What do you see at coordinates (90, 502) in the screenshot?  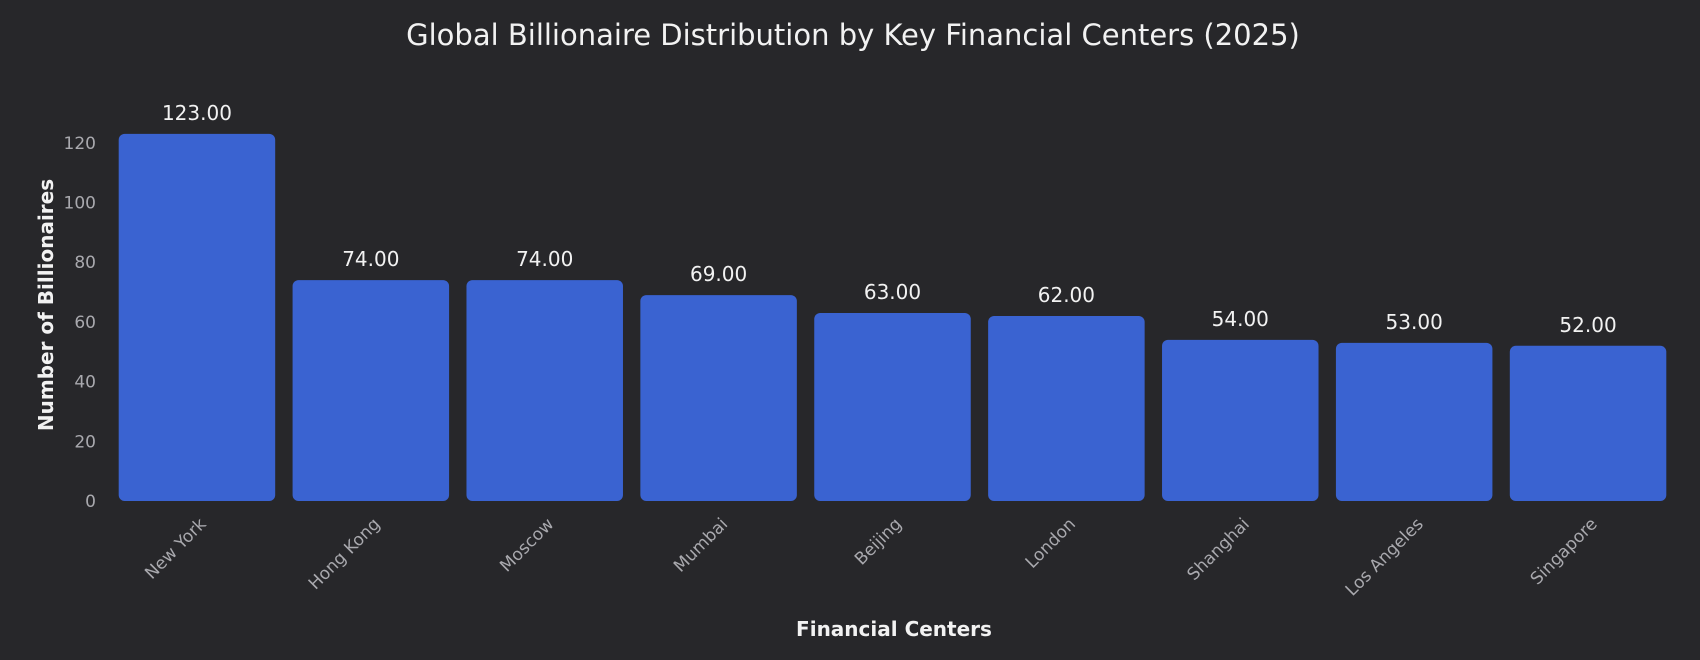 I see `y-tick-label: 0` at bounding box center [90, 502].